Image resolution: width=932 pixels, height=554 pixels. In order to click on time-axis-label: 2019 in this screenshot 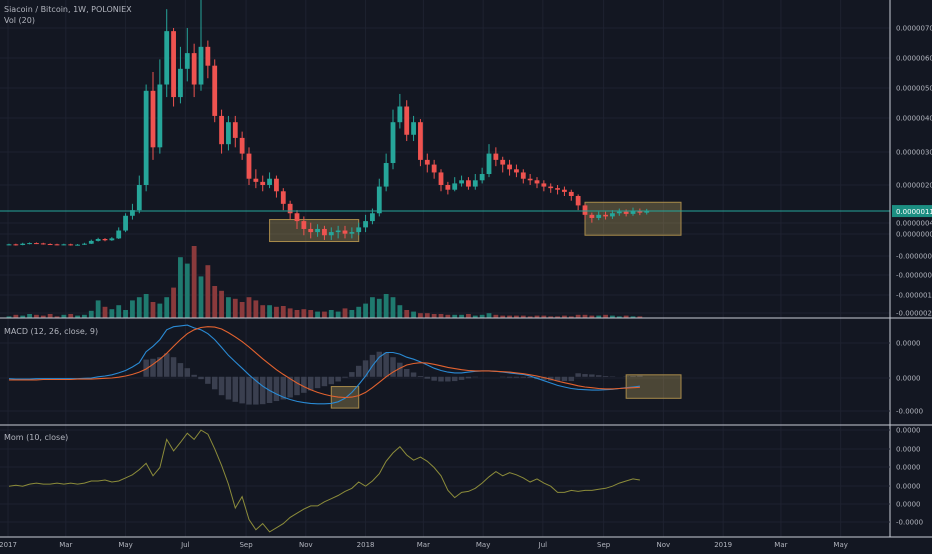, I will do `click(723, 545)`.